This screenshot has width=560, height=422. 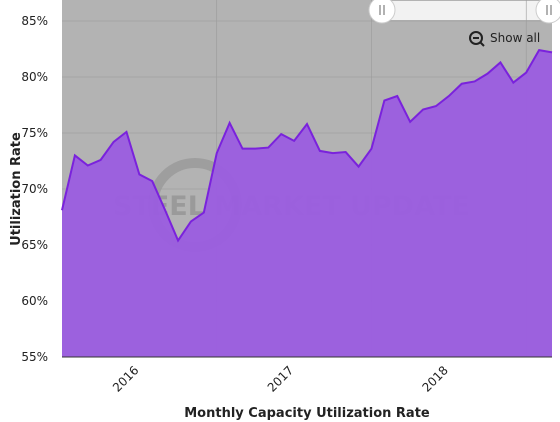 What do you see at coordinates (280, 378) in the screenshot?
I see `x-tick-label: 2017` at bounding box center [280, 378].